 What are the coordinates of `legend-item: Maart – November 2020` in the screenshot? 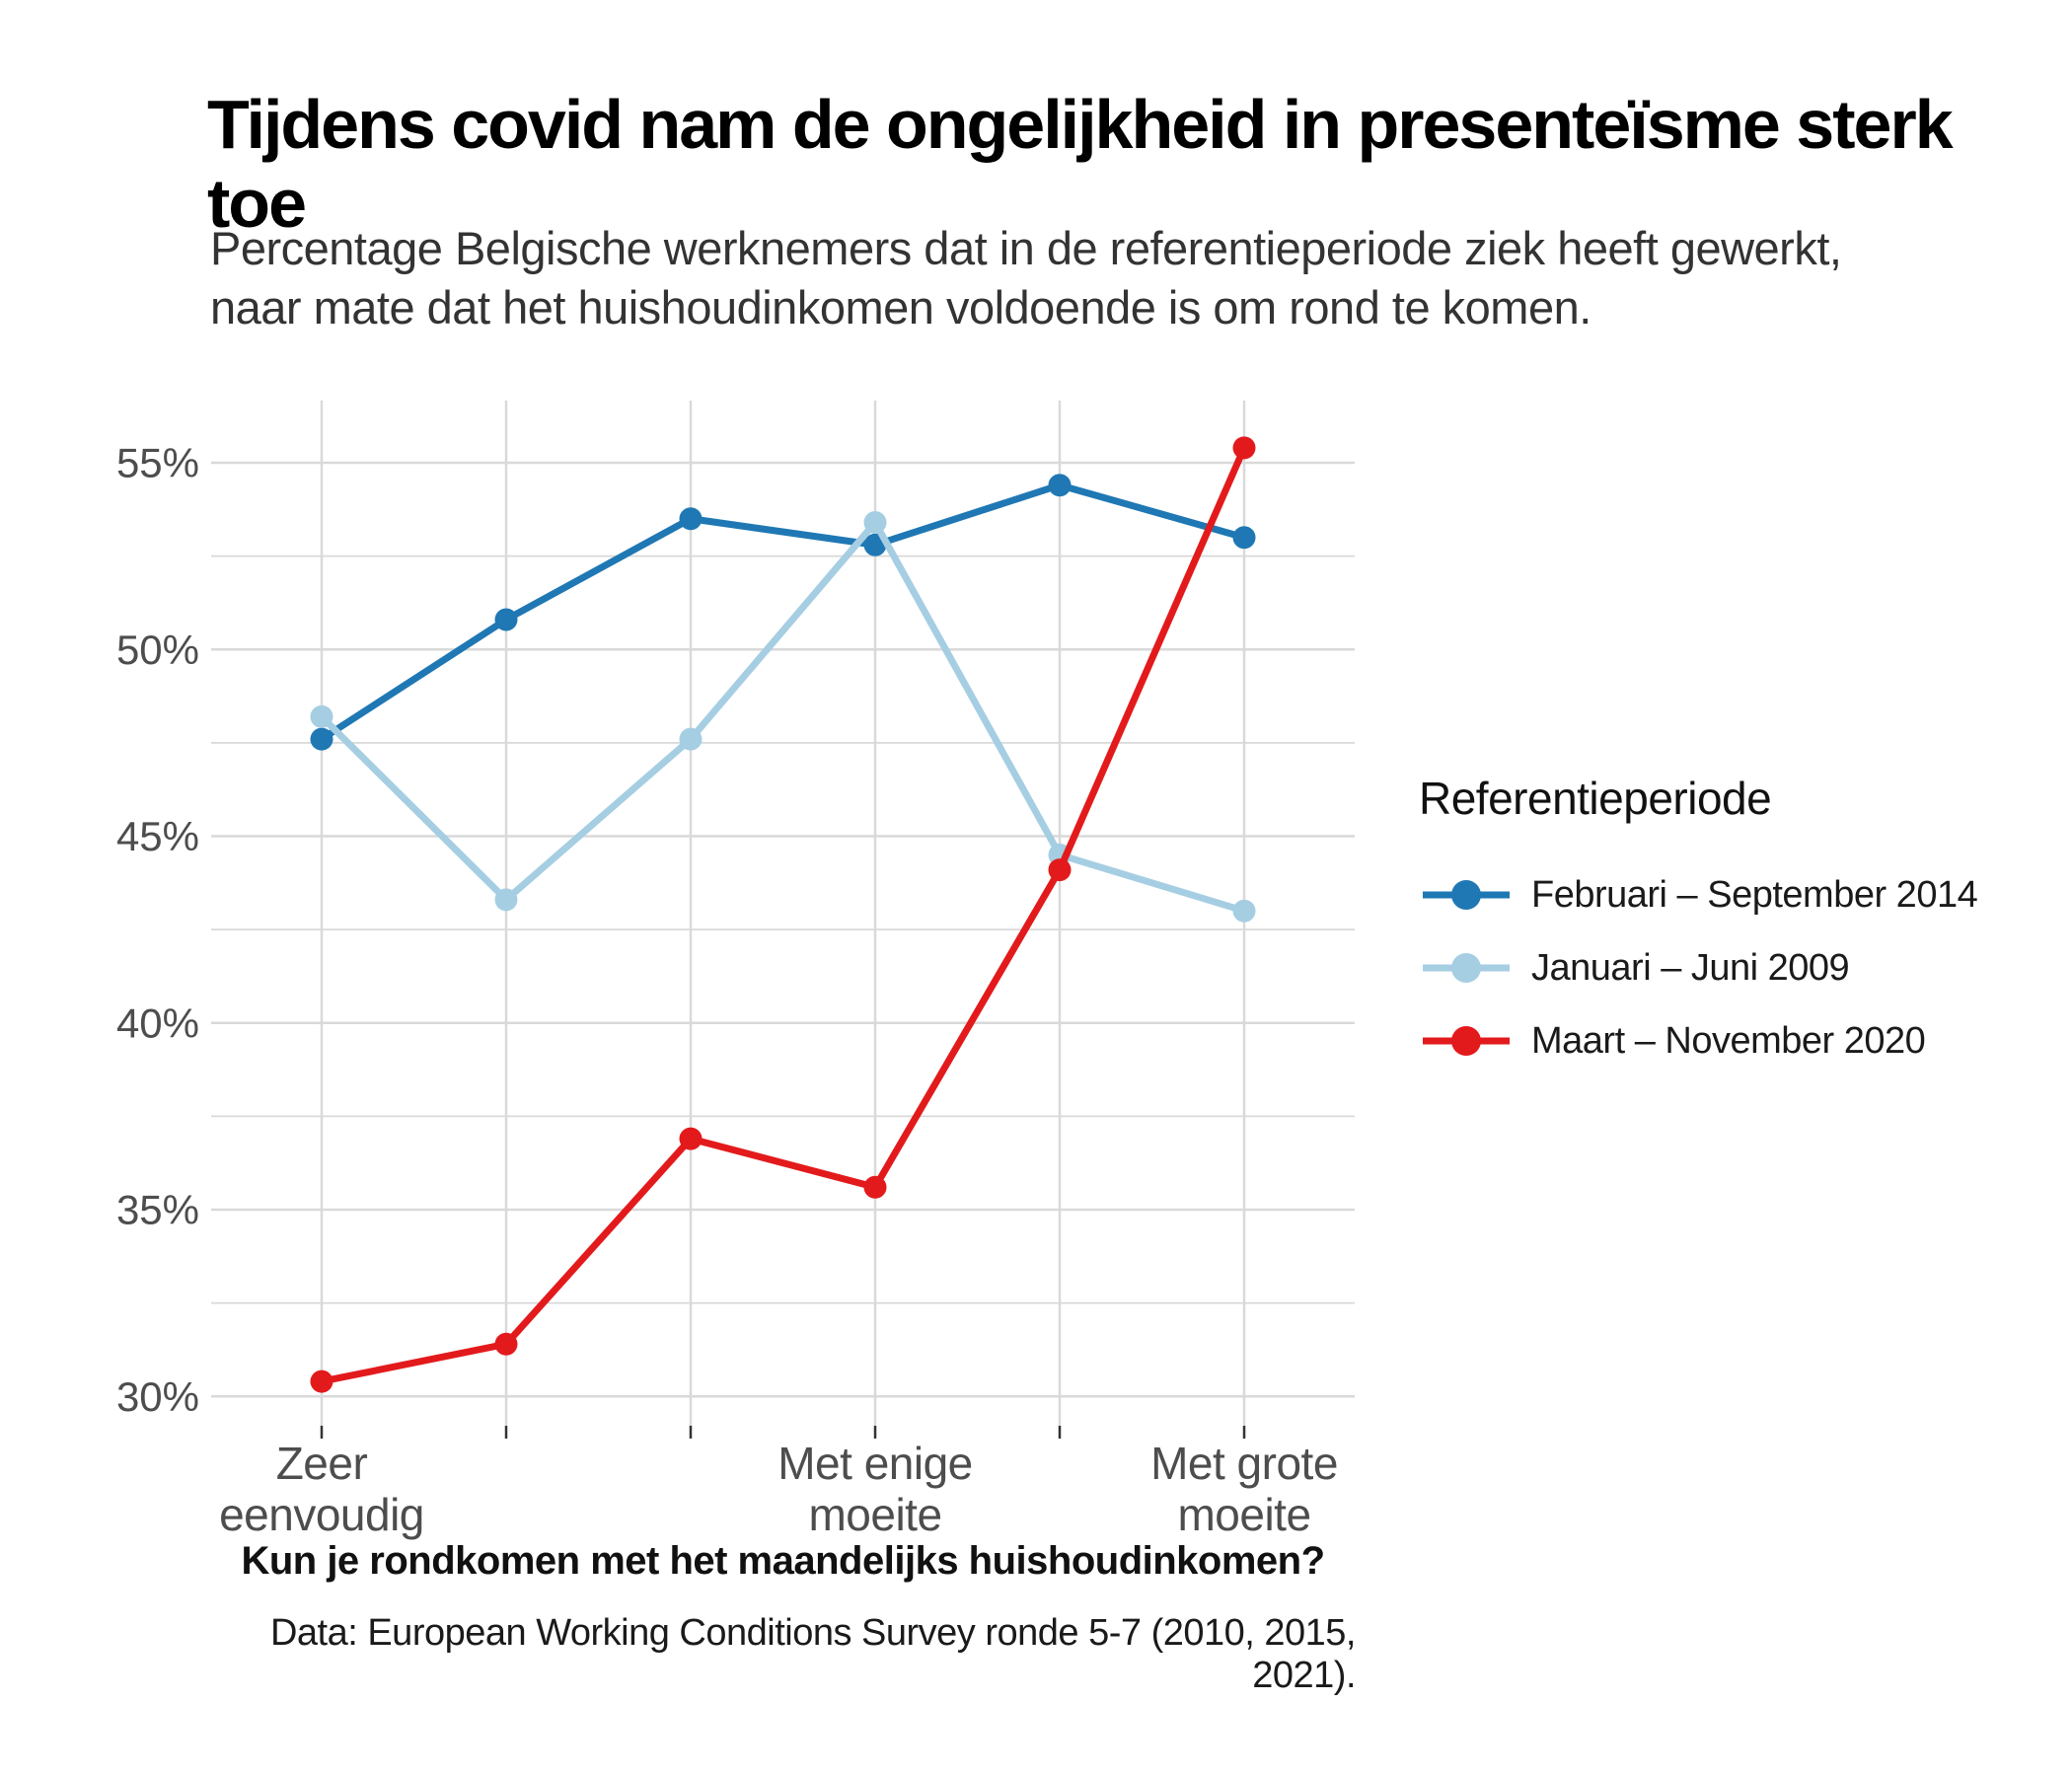 It's located at (1735, 1040).